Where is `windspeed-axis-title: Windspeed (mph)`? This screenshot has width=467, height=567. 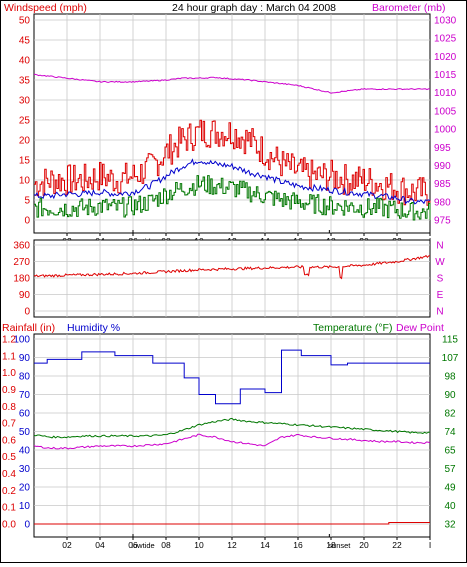
windspeed-axis-title: Windspeed (mph) is located at coordinates (45, 8).